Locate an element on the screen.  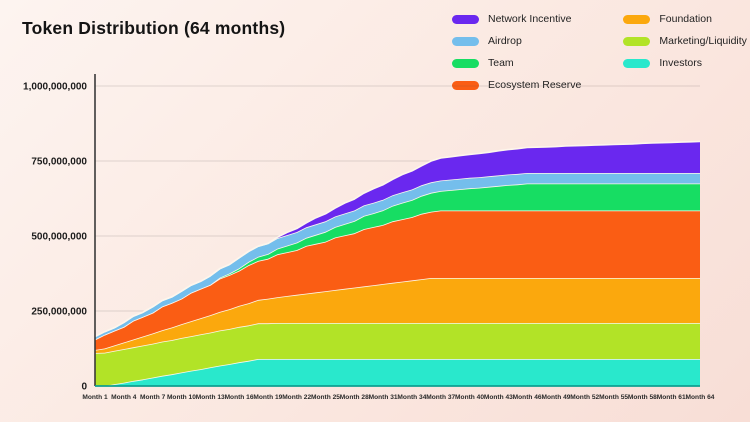
legend-column-2: Foundation Marketing/Liquidity Investors is located at coordinates (685, 52).